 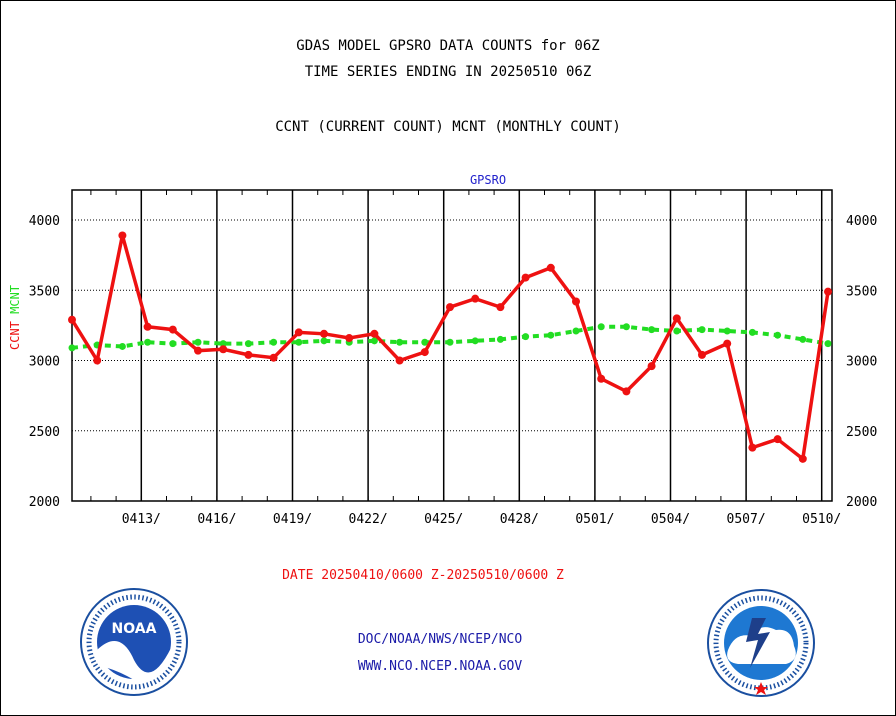 I want to click on footer-website-link: WWW.NCO.NCEP.NOAA.GOV, so click(x=440, y=666).